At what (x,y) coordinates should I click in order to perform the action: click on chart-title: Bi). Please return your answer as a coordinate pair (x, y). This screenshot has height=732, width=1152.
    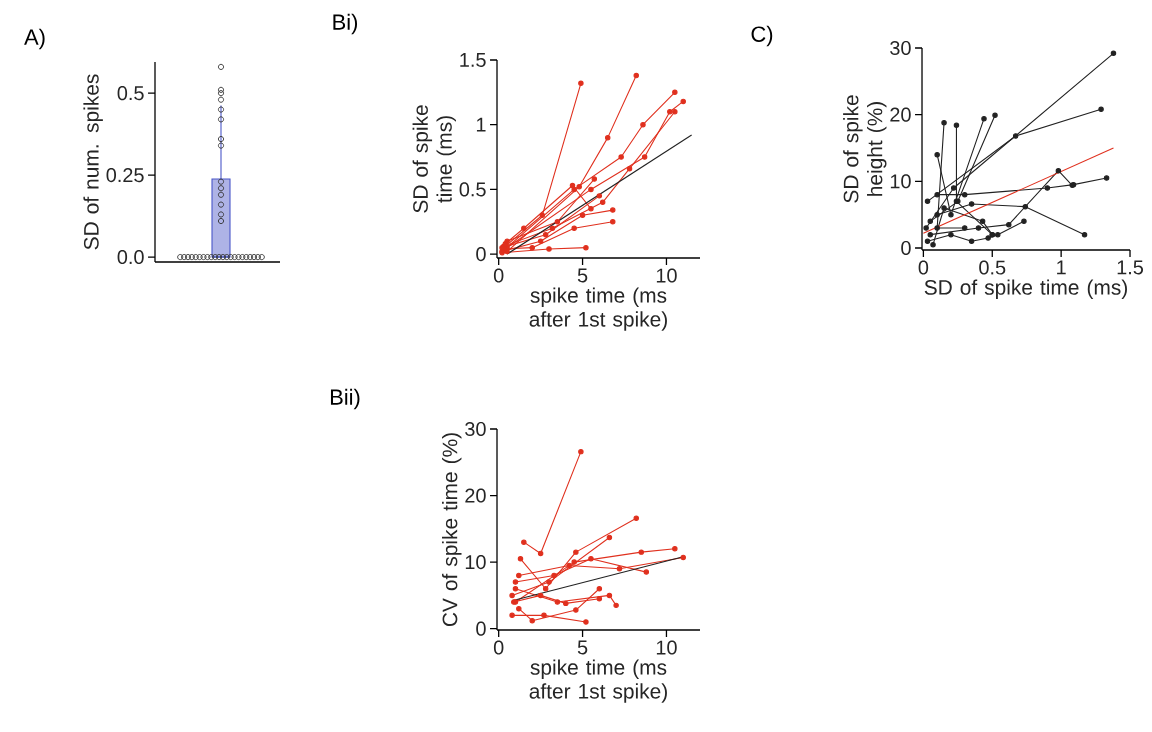
    Looking at the image, I should click on (345, 24).